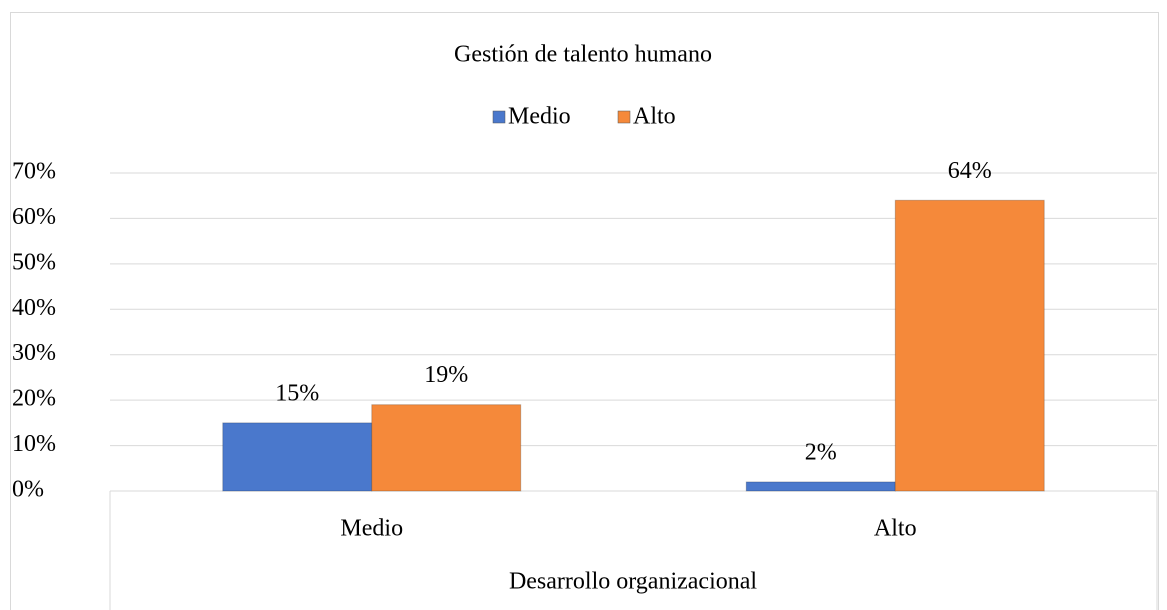  What do you see at coordinates (654, 117) in the screenshot?
I see `legend-label: Alto` at bounding box center [654, 117].